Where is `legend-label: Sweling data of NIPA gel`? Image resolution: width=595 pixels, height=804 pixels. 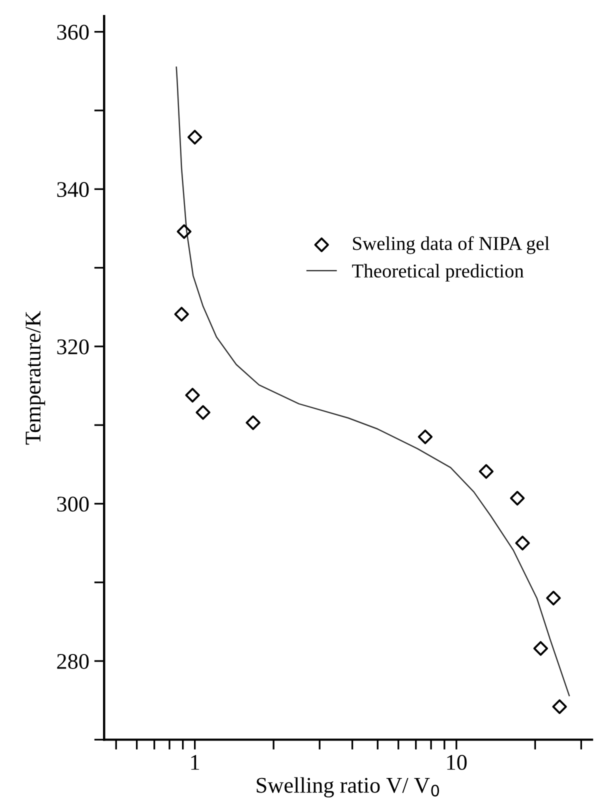 legend-label: Sweling data of NIPA gel is located at coordinates (451, 245).